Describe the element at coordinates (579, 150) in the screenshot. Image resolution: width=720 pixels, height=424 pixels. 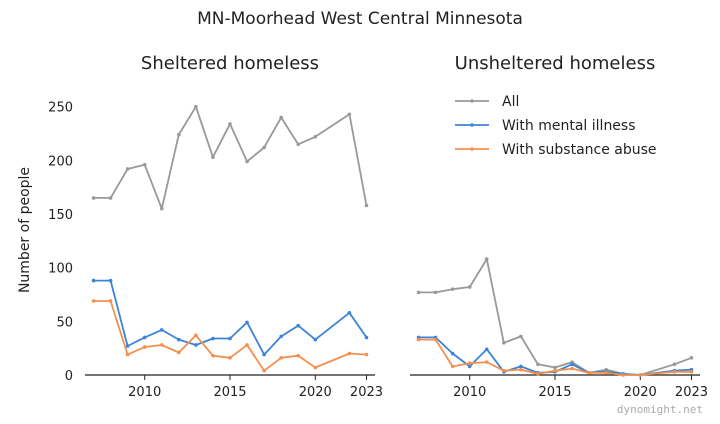
I see `legend-label-2: With substance abuse` at that location.